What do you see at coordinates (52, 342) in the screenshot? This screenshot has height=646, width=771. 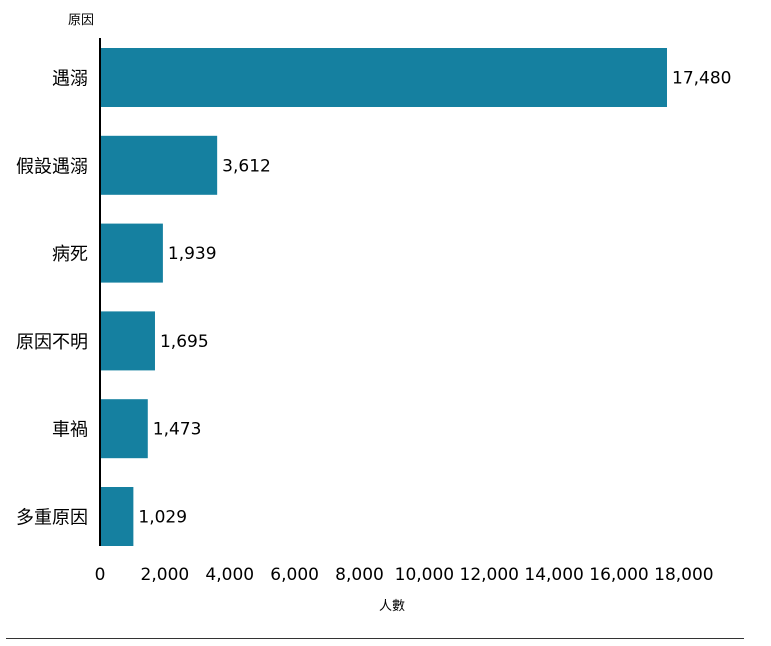 I see `category-label: 原因不明` at bounding box center [52, 342].